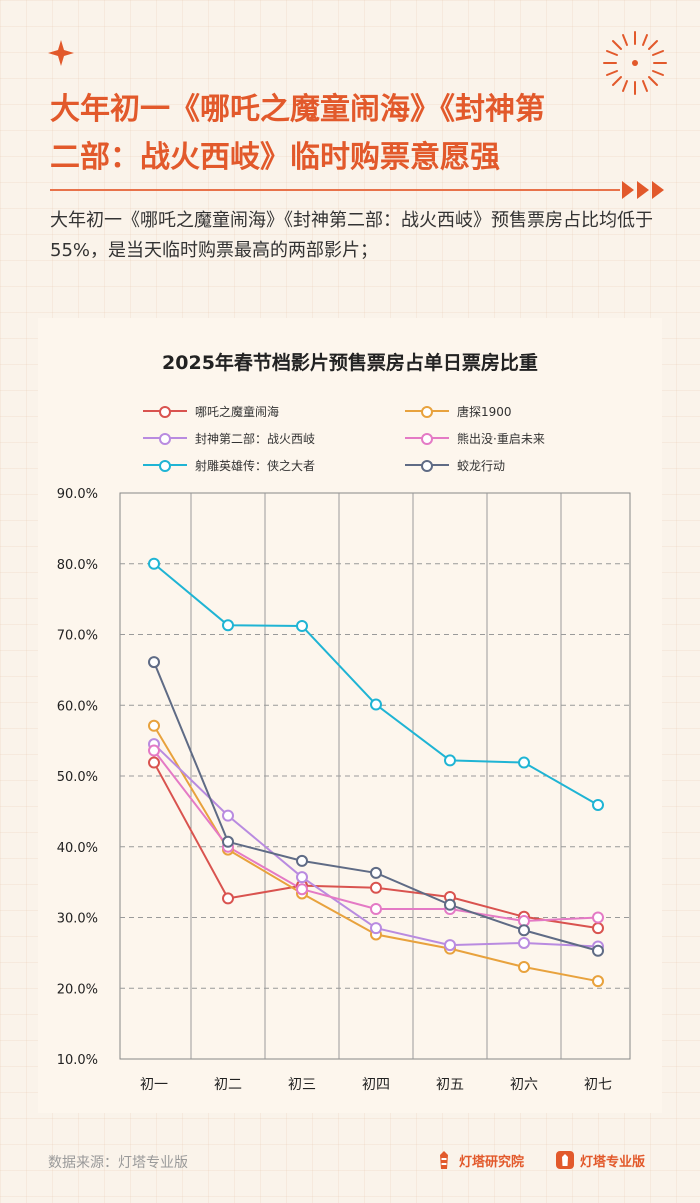 Image resolution: width=700 pixels, height=1203 pixels. I want to click on y-tick-label: 80.0%, so click(77, 565).